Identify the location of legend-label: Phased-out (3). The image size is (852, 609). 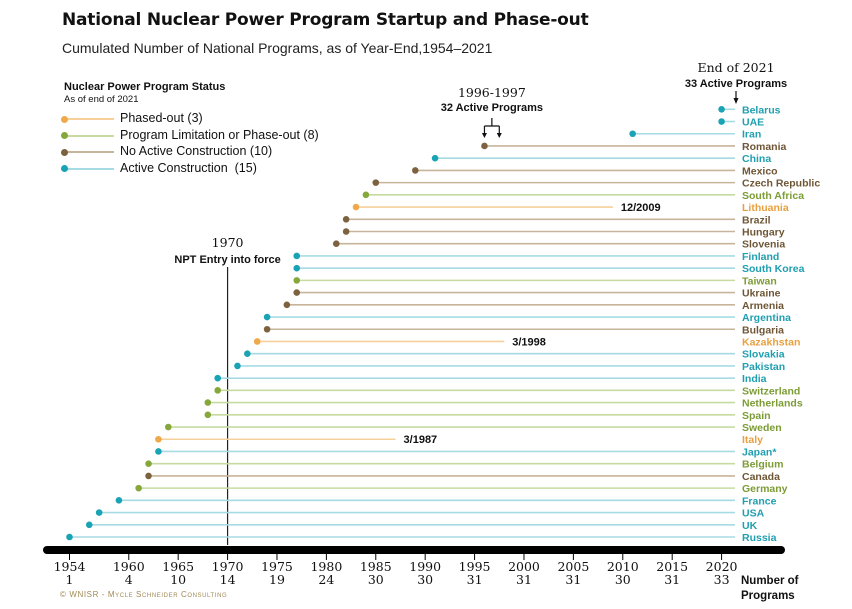
(161, 118).